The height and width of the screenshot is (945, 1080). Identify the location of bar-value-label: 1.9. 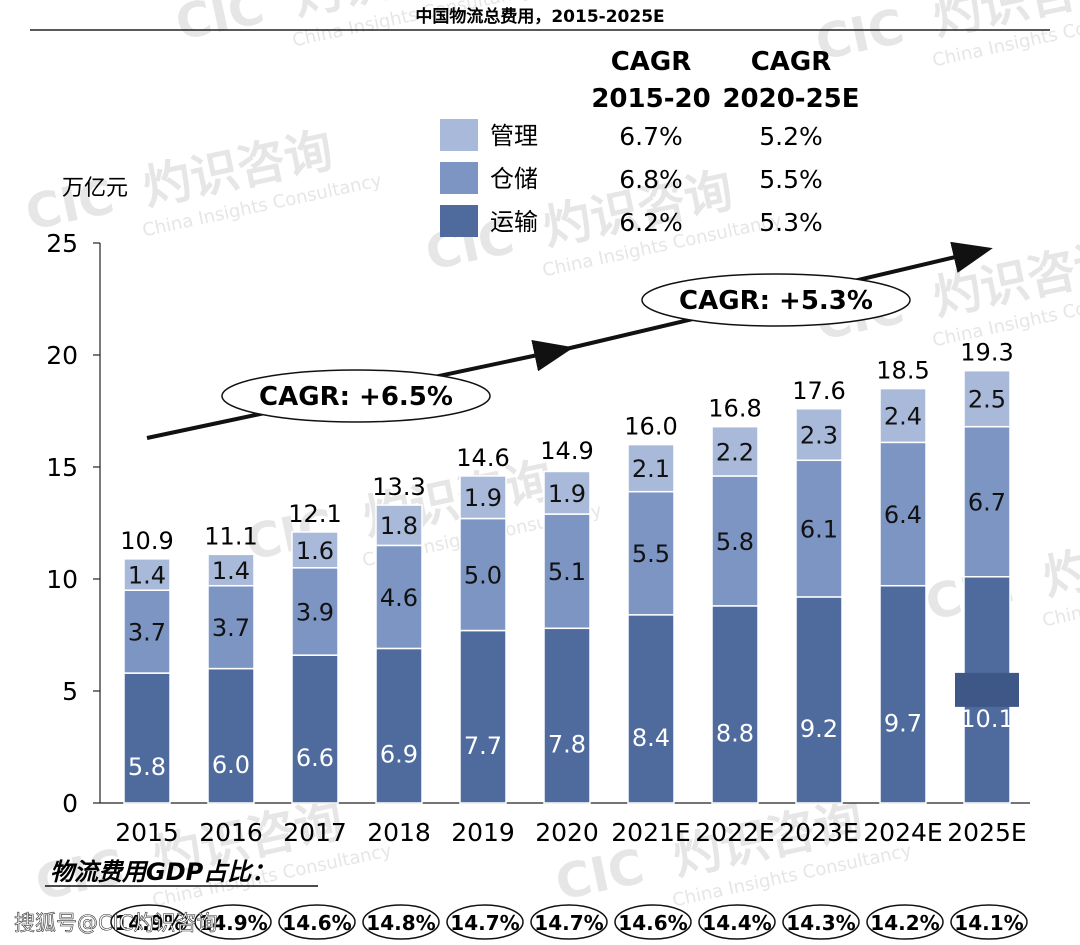
(483, 498).